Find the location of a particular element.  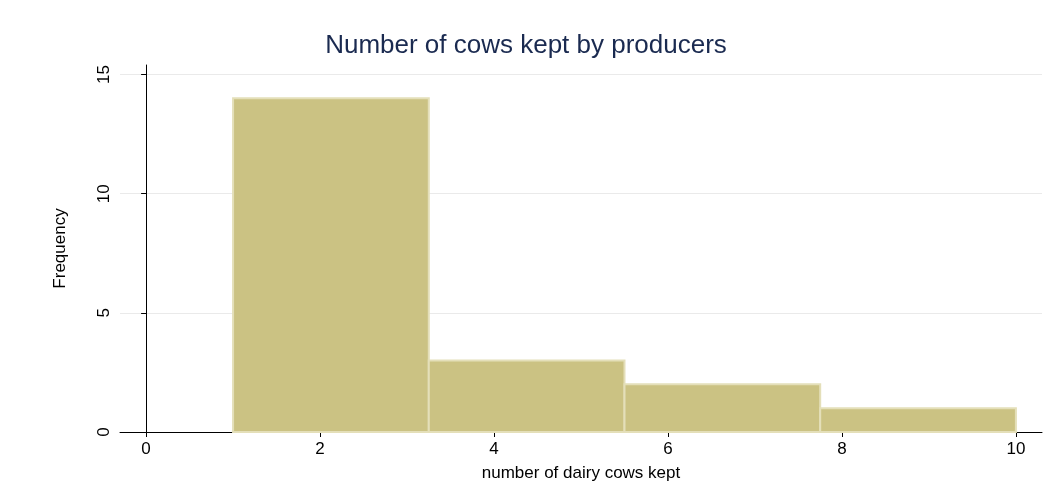

x-tick-label: 2 is located at coordinates (320, 448).